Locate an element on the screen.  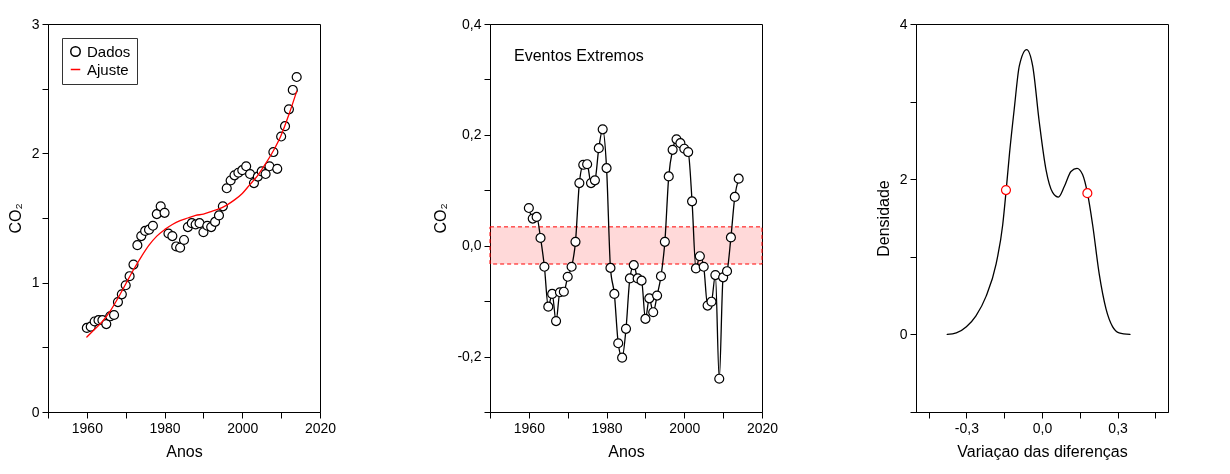
x-tick-label: 0,3 is located at coordinates (1118, 427).